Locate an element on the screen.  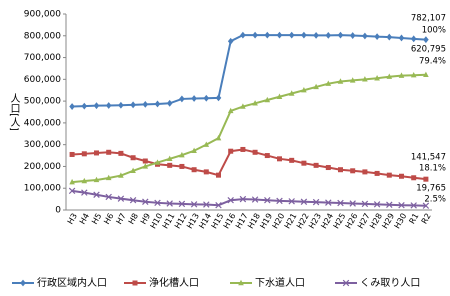
end-label: 79.4% is located at coordinates (432, 62).